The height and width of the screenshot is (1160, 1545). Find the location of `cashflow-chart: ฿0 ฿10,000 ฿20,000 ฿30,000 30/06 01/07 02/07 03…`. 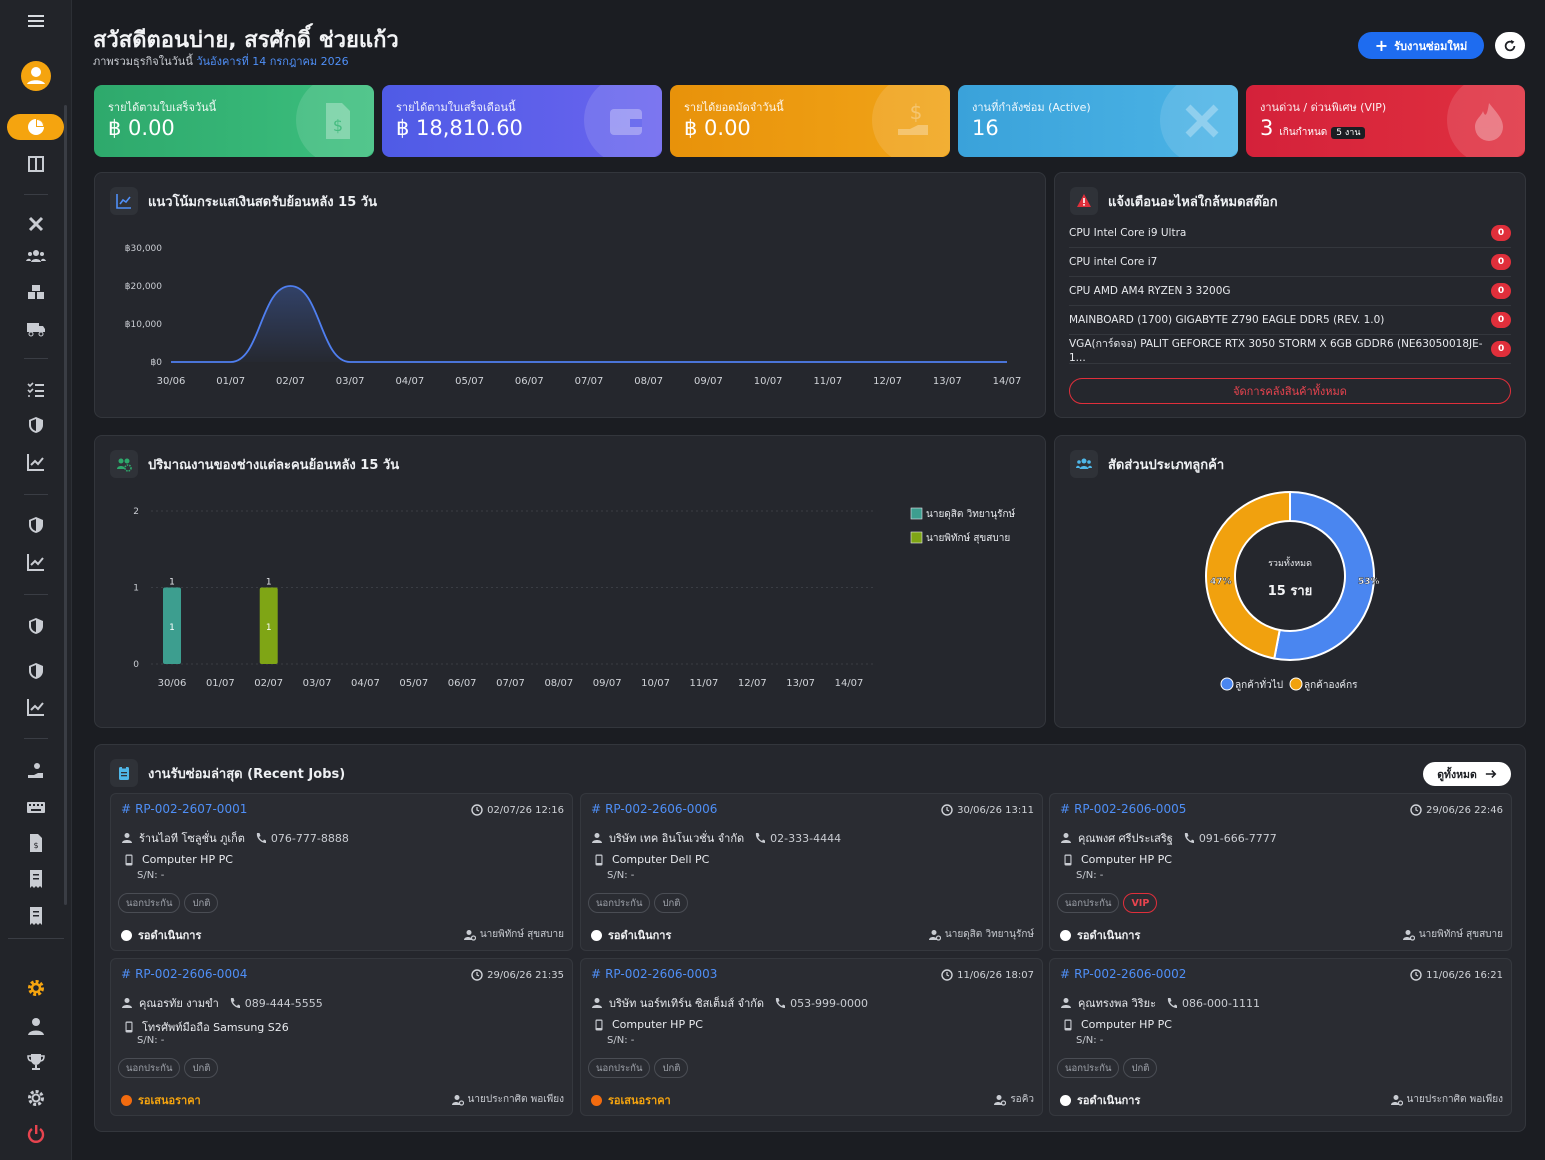

cashflow-chart: ฿0 ฿10,000 ฿20,000 ฿30,000 30/06 01/07 02/07 03… is located at coordinates (571, 296).